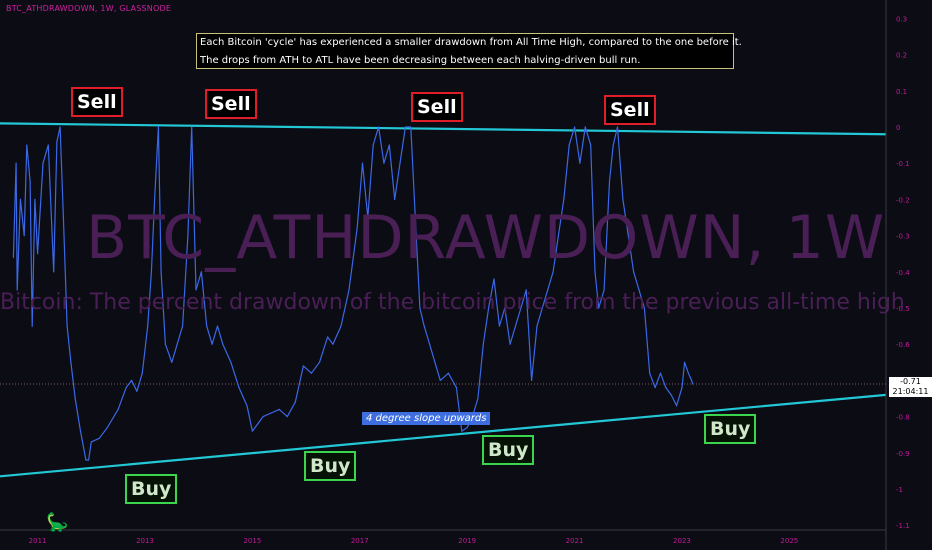 The height and width of the screenshot is (550, 932). What do you see at coordinates (903, 273) in the screenshot?
I see `y-tick-label: -0.4` at bounding box center [903, 273].